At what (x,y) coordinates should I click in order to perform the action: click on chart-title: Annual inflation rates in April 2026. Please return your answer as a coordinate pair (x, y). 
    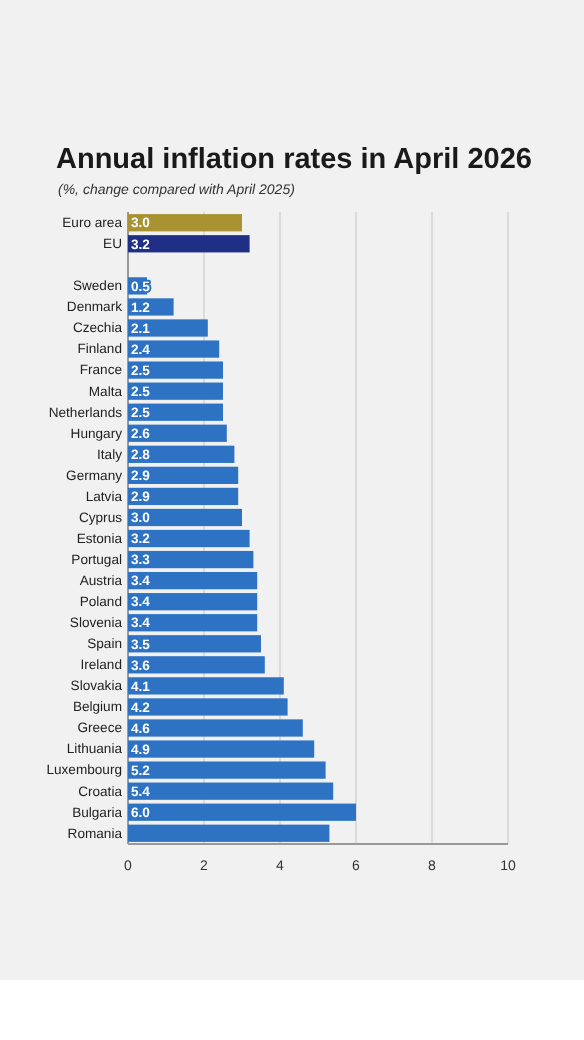
    Looking at the image, I should click on (294, 160).